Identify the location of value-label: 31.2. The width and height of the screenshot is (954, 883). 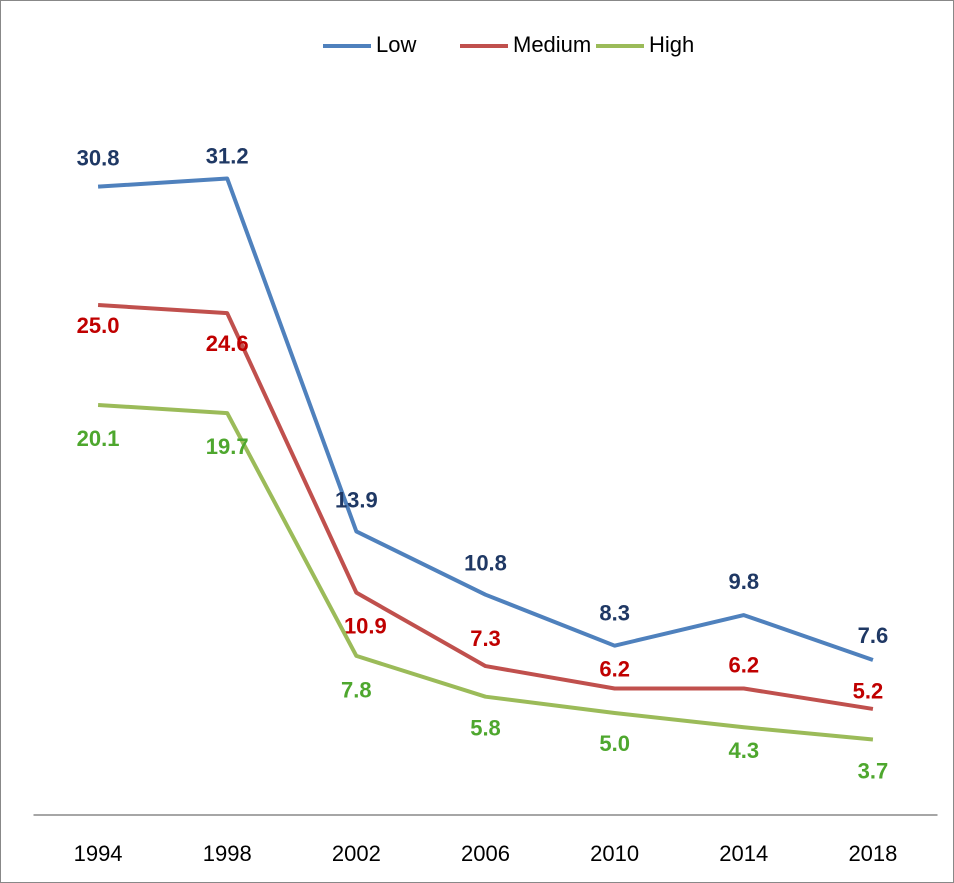
(227, 155).